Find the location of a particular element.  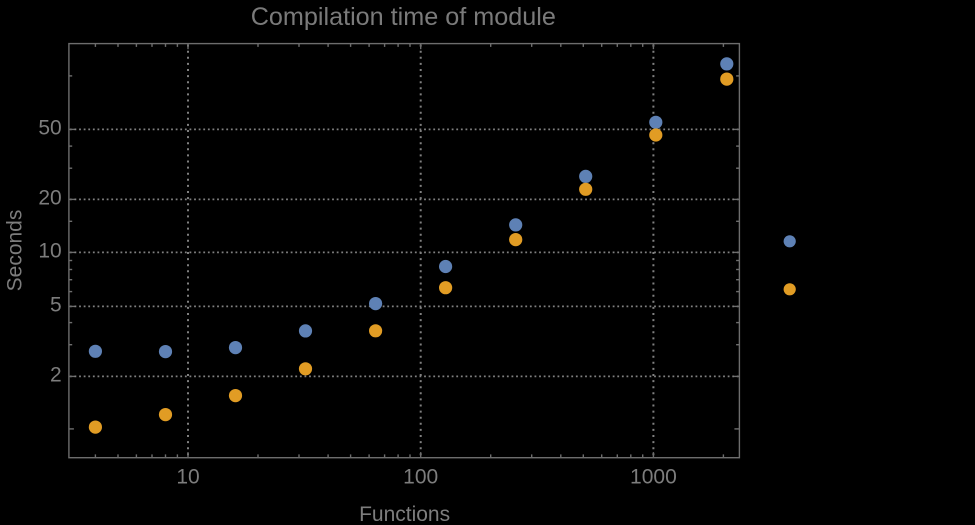

svg-text: 5 is located at coordinates (56, 305).